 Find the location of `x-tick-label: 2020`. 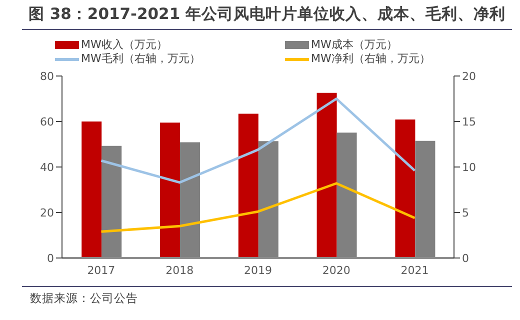

x-tick-label: 2020 is located at coordinates (336, 270).